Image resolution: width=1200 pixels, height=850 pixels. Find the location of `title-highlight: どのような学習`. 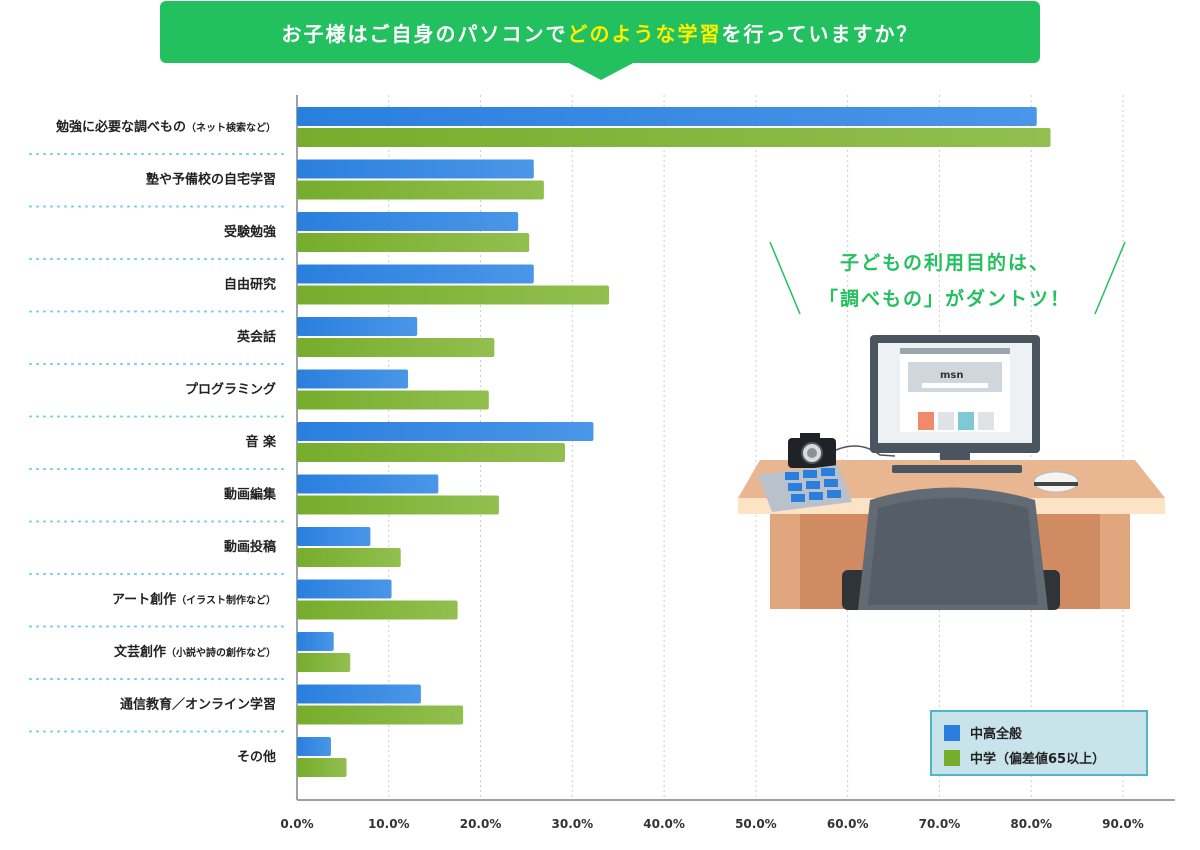

title-highlight: どのような学習 is located at coordinates (644, 33).